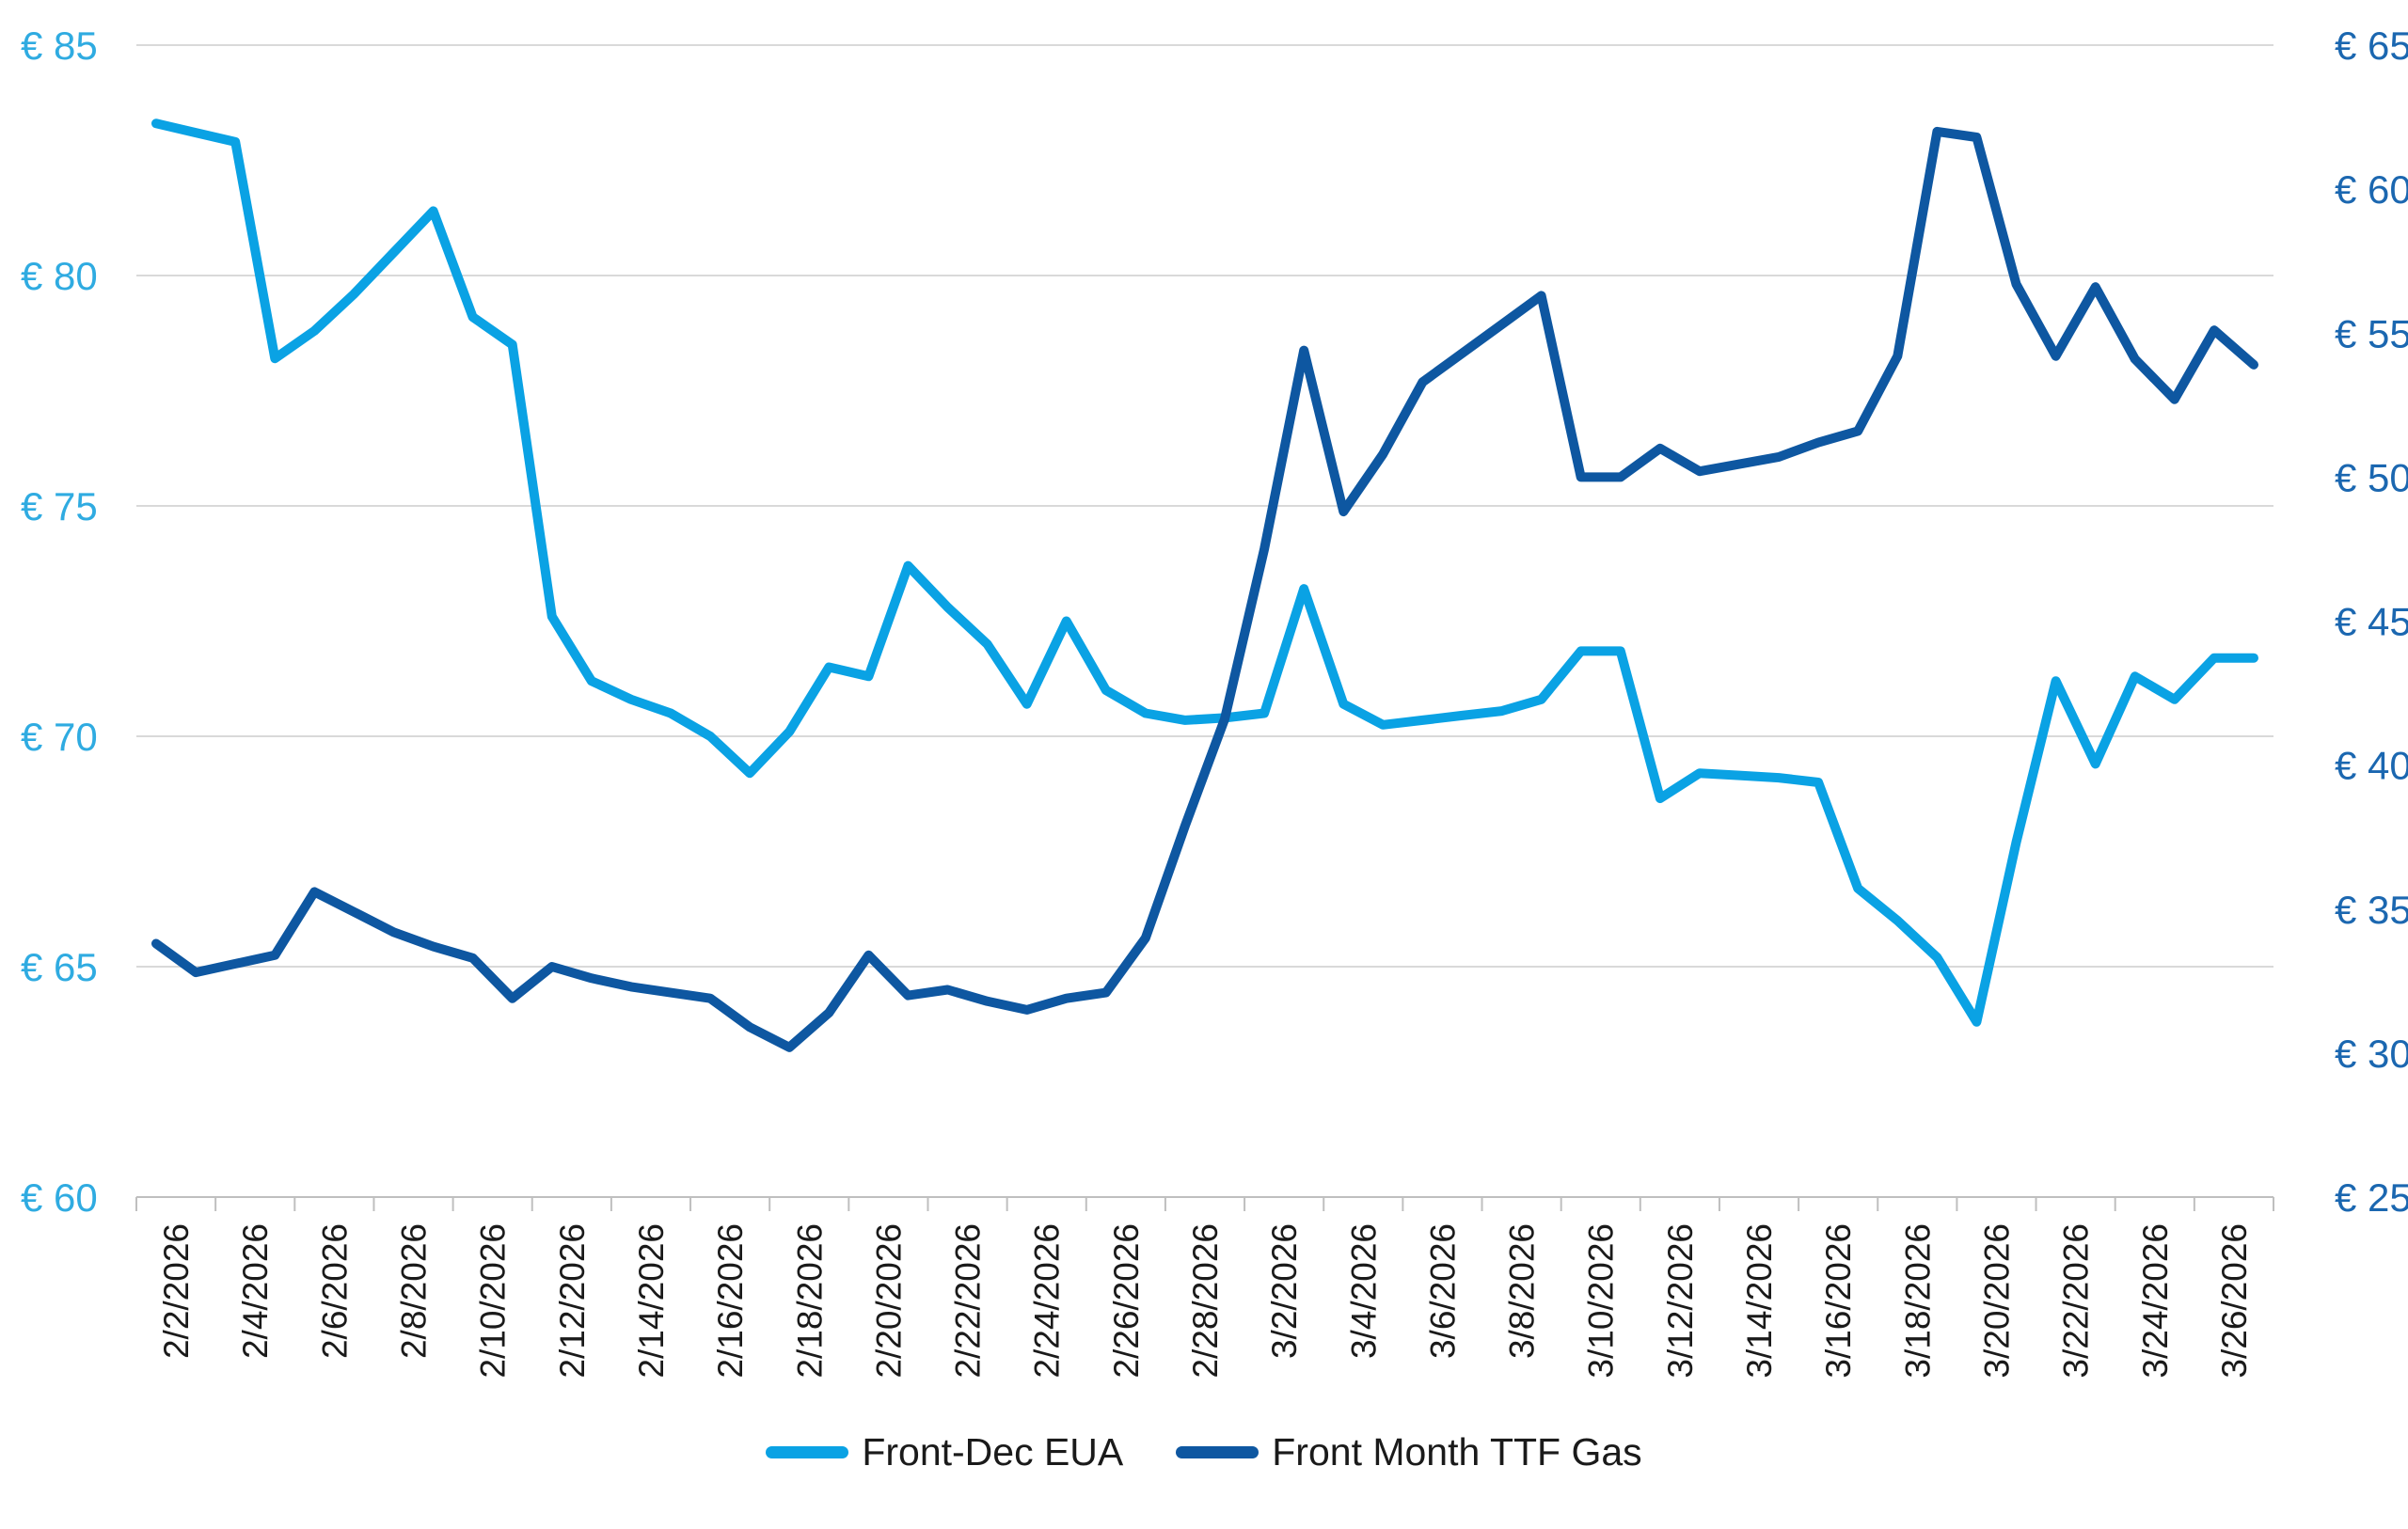  I want to click on right-axis-label-60: € 60, so click(2372, 190).